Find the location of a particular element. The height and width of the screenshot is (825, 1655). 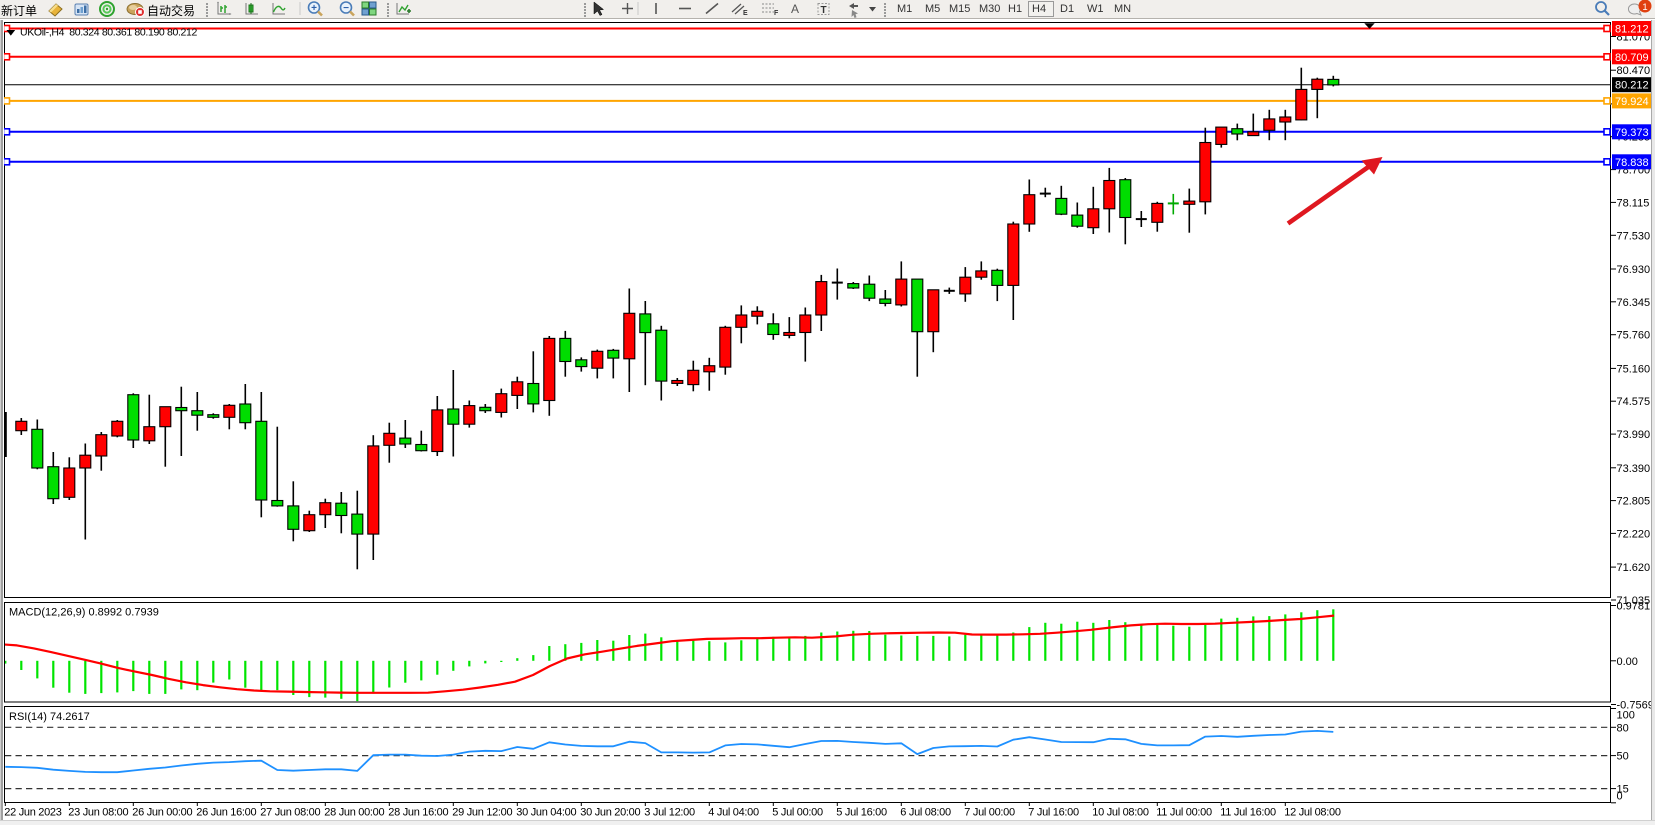

svg-text: 30 Jun 20:00 is located at coordinates (610, 813).